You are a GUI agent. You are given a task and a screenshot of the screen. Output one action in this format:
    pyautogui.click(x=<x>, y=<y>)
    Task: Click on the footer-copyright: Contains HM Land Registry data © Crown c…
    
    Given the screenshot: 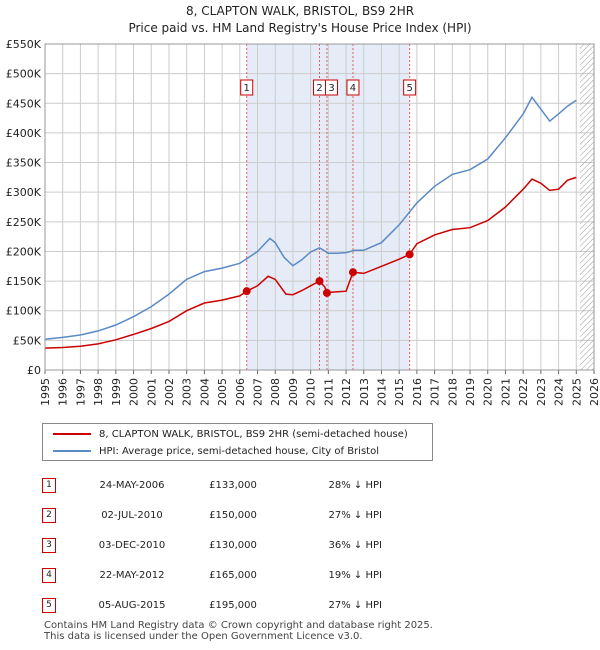 What is the action you would take?
    pyautogui.click(x=238, y=625)
    